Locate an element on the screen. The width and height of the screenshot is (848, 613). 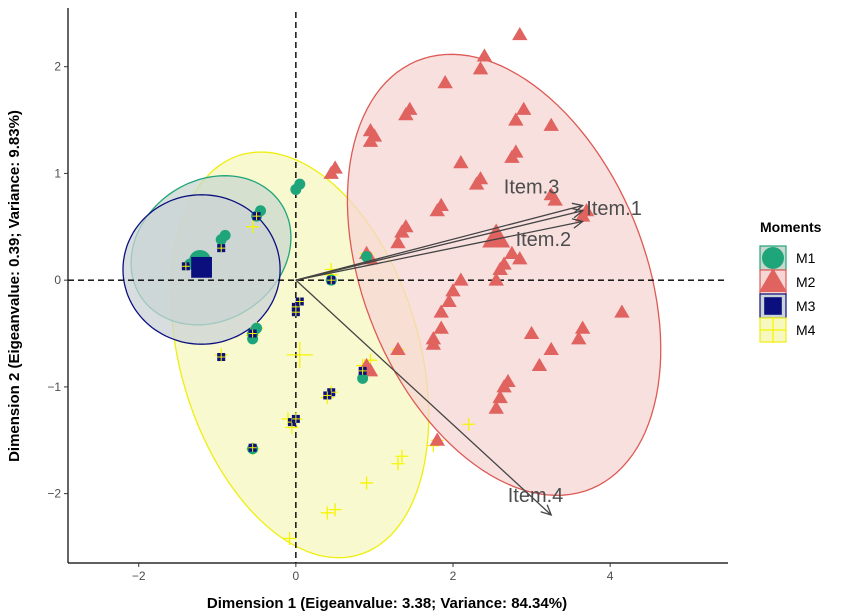
legend-marker-m1 is located at coordinates (773, 258).